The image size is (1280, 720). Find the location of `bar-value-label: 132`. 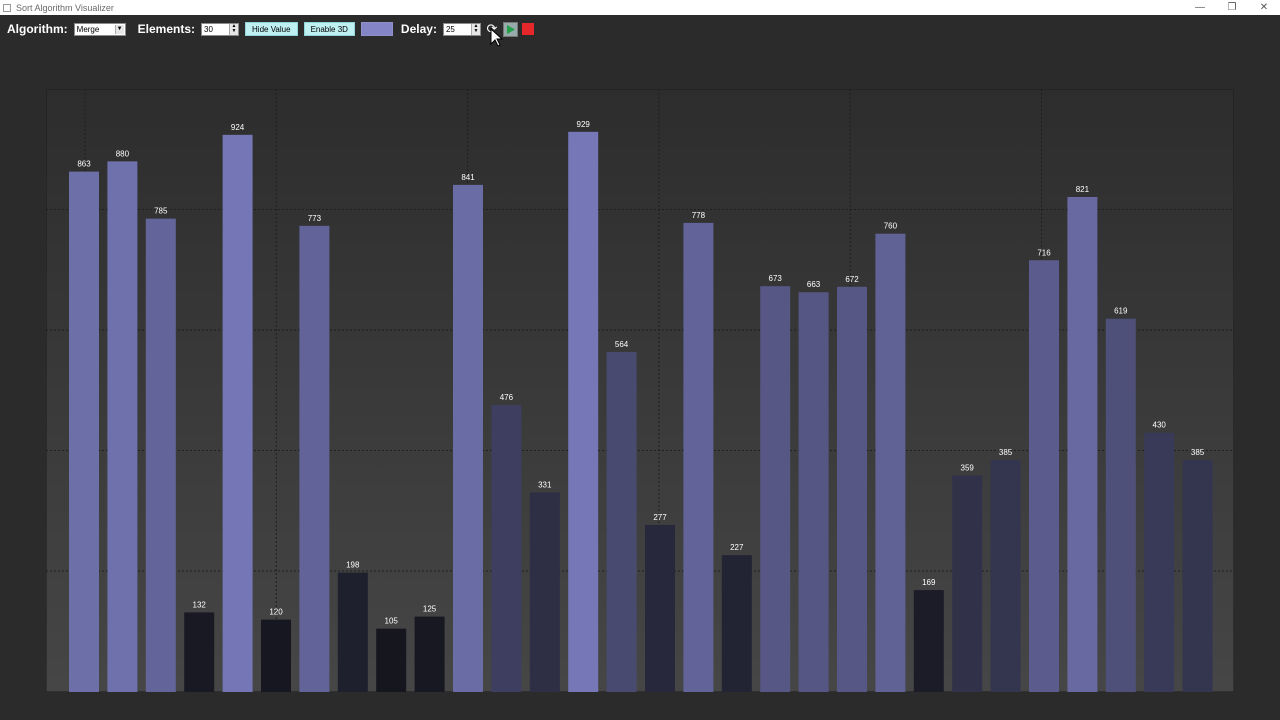

bar-value-label: 132 is located at coordinates (200, 604).